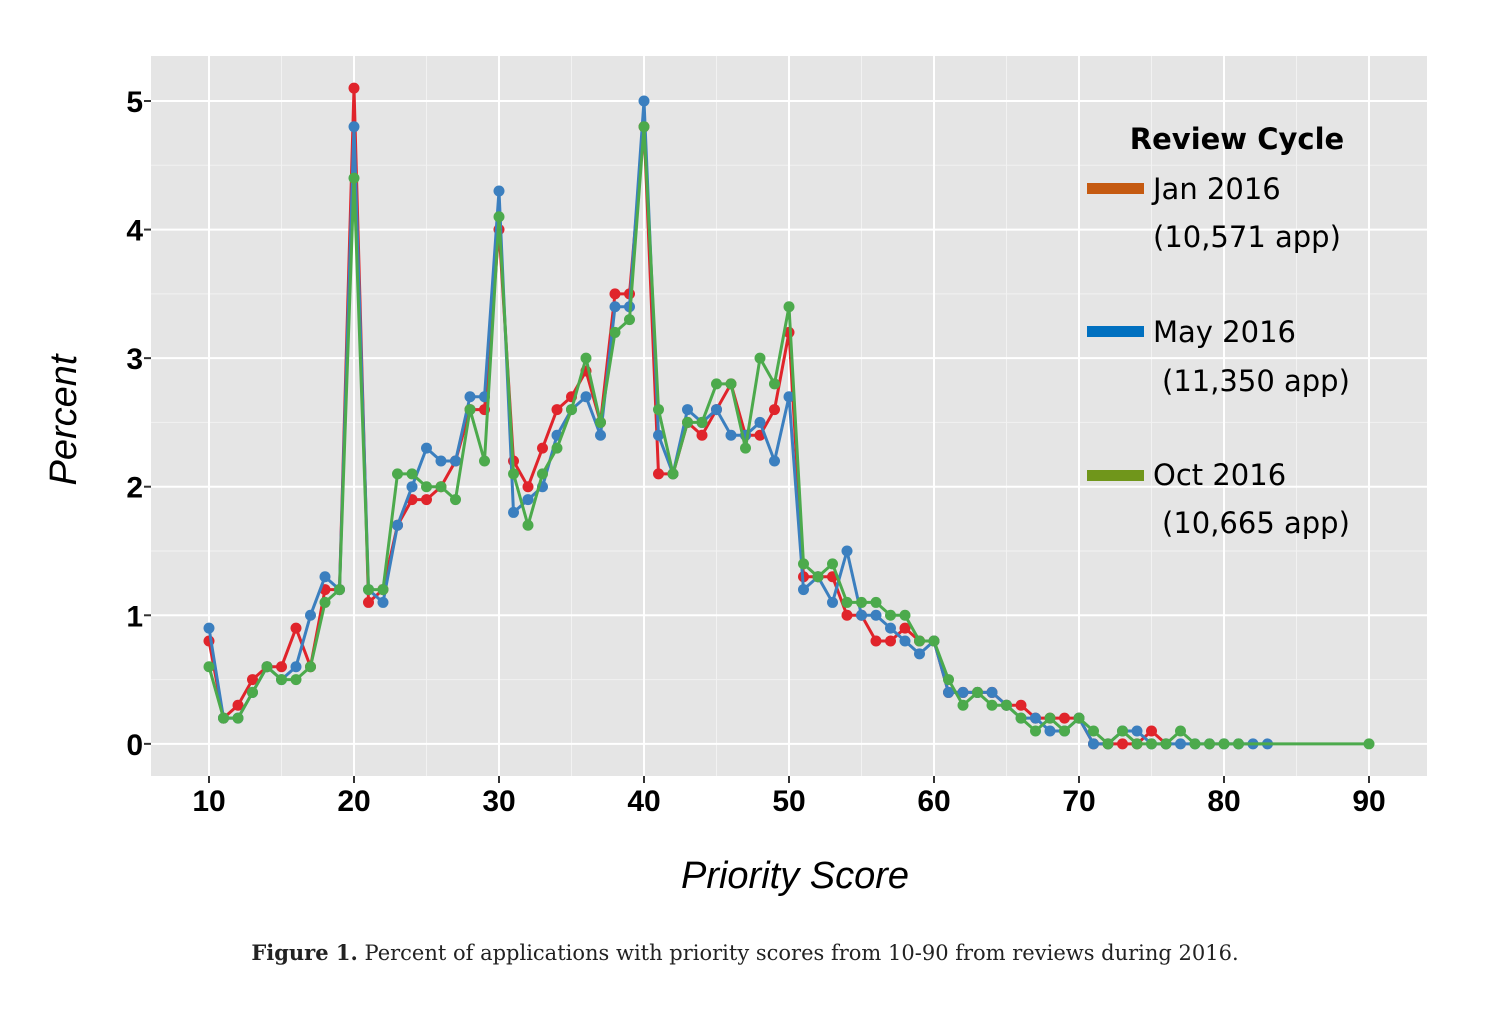 The image size is (1490, 1028). Describe the element at coordinates (1115, 188) in the screenshot. I see `legend-key-jan-2016` at that location.